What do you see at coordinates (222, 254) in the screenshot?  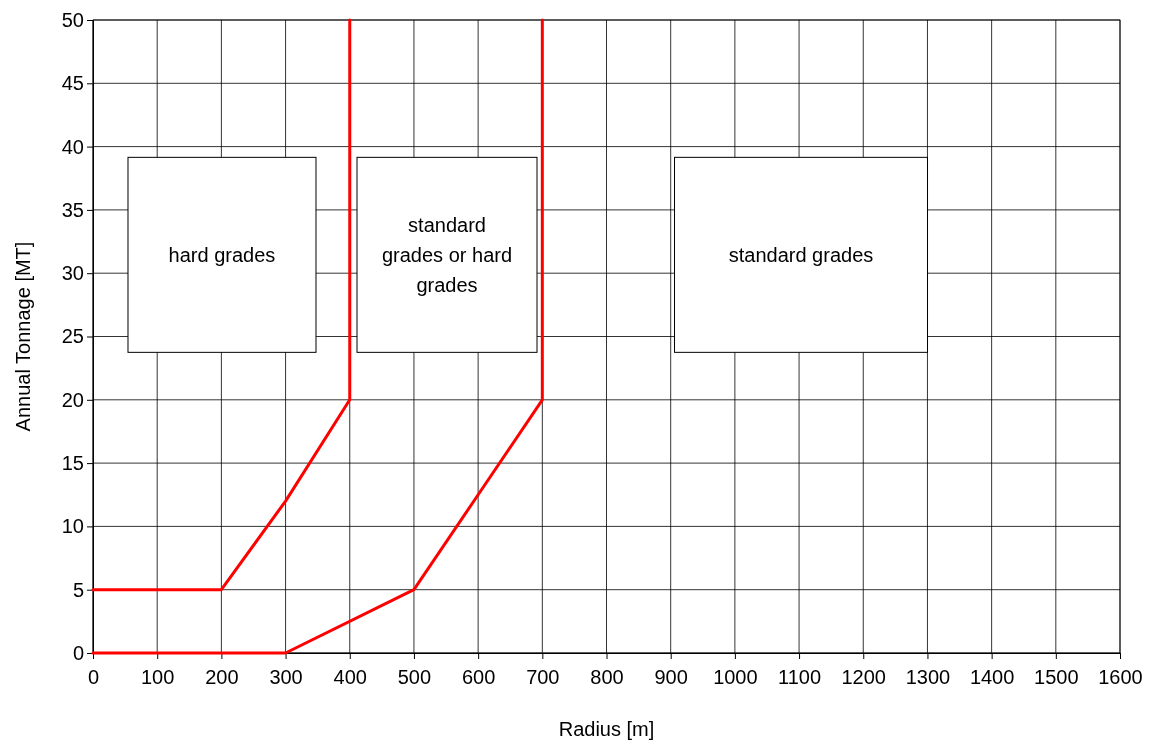 I see `annotation: hard grades` at bounding box center [222, 254].